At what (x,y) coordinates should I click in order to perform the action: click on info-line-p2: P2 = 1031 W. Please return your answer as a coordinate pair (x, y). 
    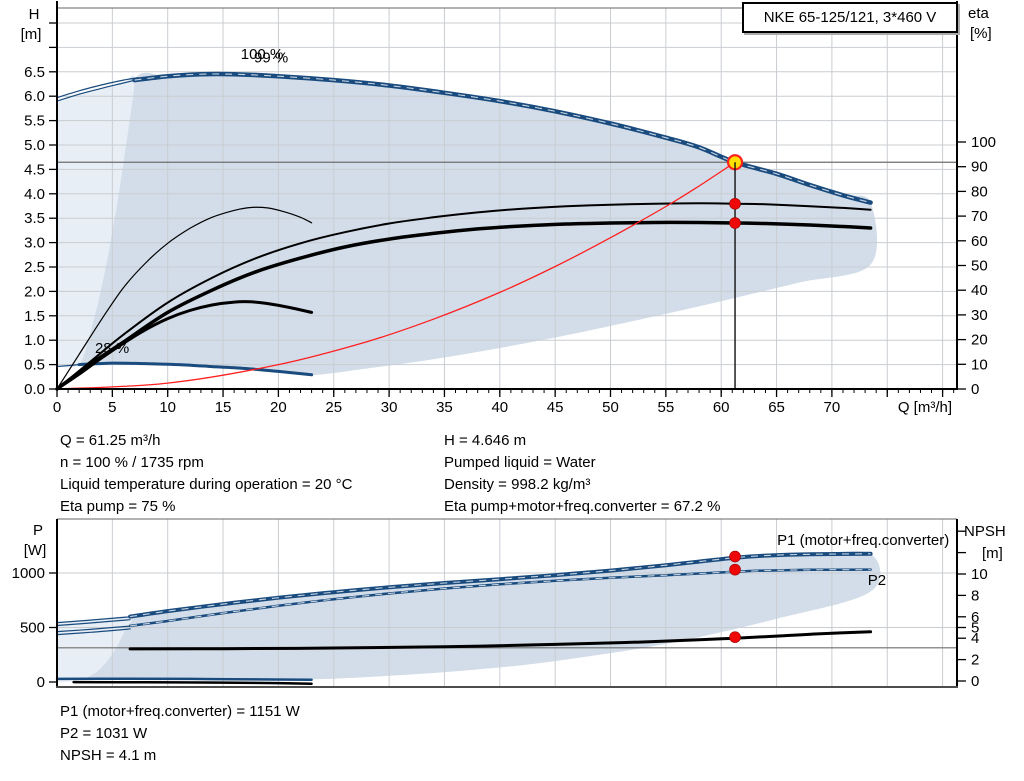
    Looking at the image, I should click on (104, 733).